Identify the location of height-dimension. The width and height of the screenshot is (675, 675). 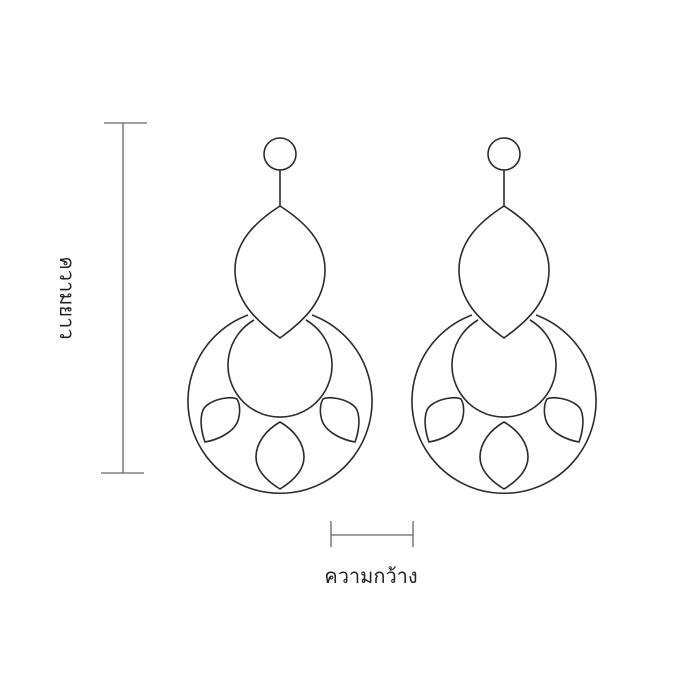
(124, 298).